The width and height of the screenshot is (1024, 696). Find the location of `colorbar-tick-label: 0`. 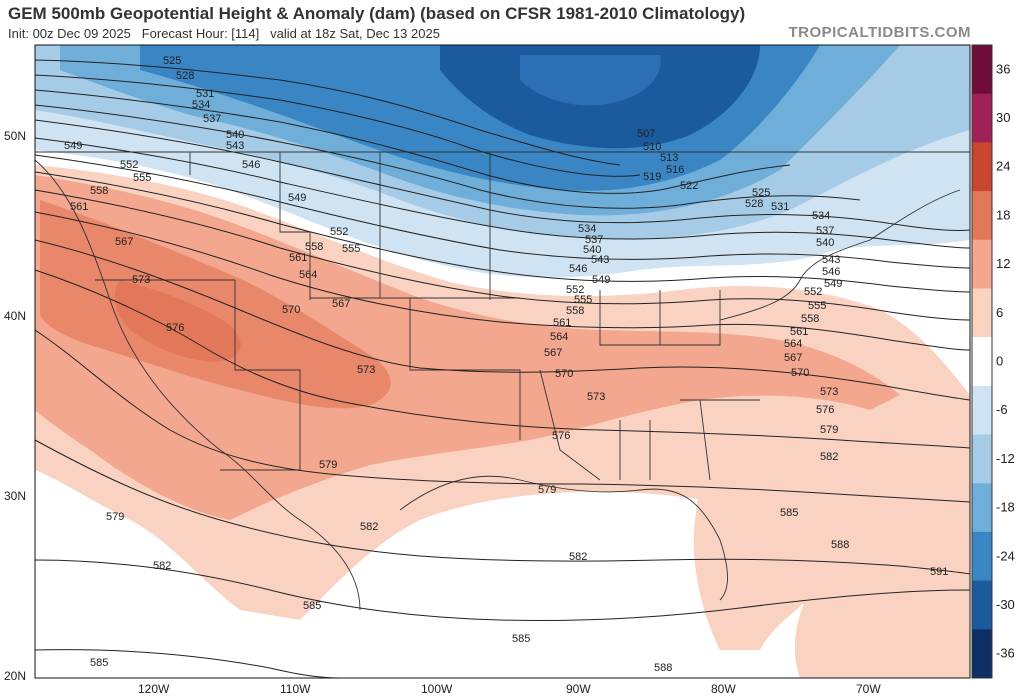

colorbar-tick-label: 0 is located at coordinates (999, 361).